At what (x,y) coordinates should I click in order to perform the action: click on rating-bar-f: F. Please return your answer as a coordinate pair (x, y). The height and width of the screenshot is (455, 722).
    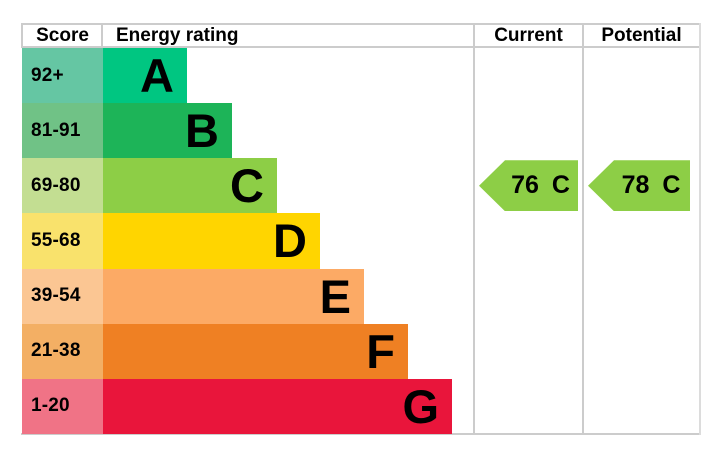
    Looking at the image, I should click on (255, 351).